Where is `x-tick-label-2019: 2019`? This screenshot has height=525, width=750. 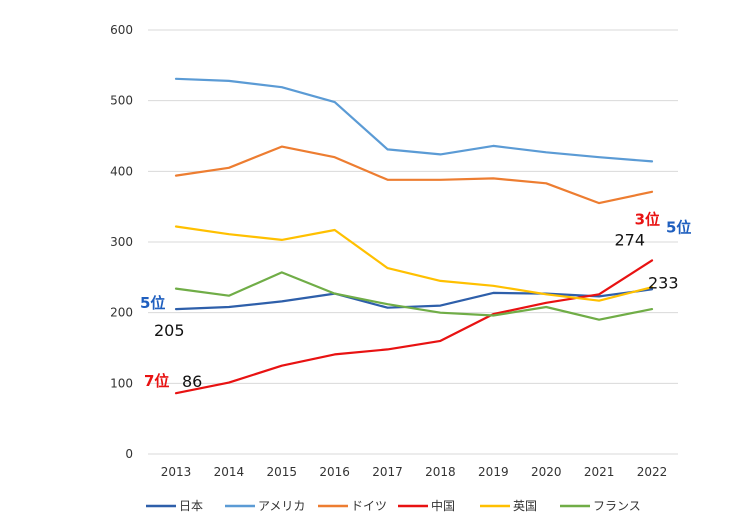 x-tick-label-2019: 2019 is located at coordinates (493, 472).